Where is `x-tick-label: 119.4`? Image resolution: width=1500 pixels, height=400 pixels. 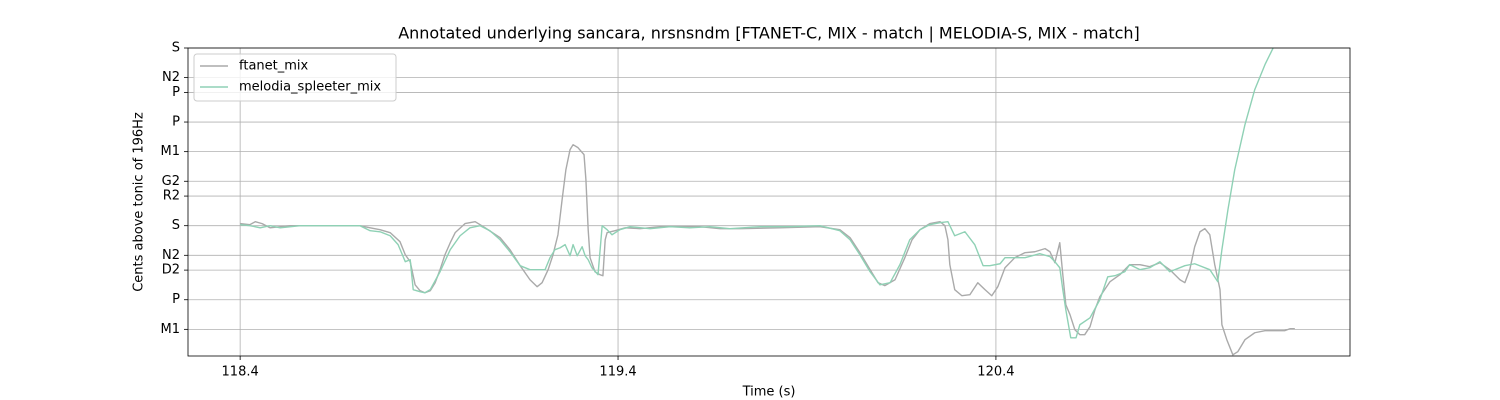
x-tick-label: 119.4 is located at coordinates (617, 372).